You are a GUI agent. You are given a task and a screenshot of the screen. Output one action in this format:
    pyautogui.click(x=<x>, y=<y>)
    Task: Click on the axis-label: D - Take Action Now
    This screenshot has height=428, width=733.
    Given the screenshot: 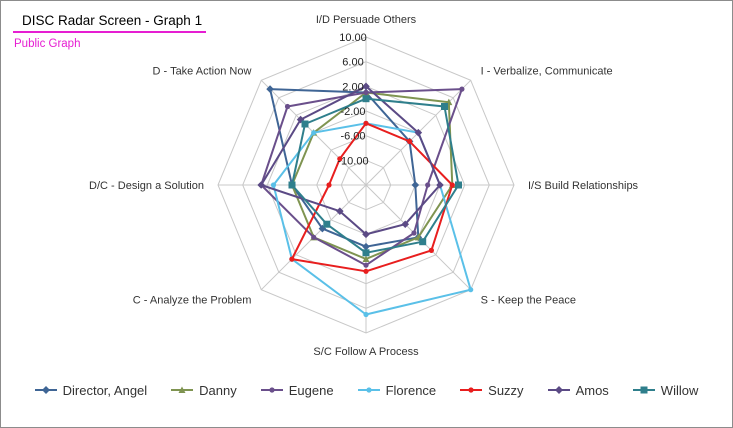 What is the action you would take?
    pyautogui.click(x=202, y=71)
    